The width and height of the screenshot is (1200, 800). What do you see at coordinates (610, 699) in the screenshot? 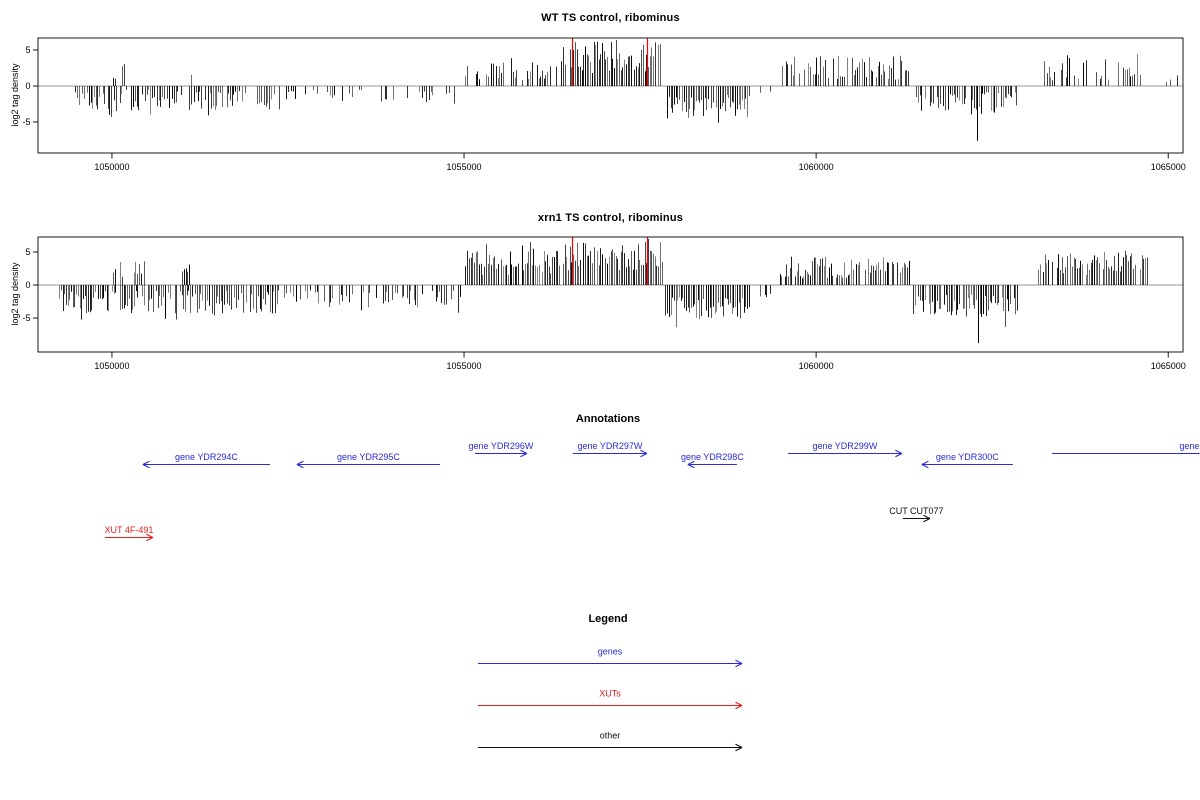
I see `legend-box: genes XUTs other` at bounding box center [610, 699].